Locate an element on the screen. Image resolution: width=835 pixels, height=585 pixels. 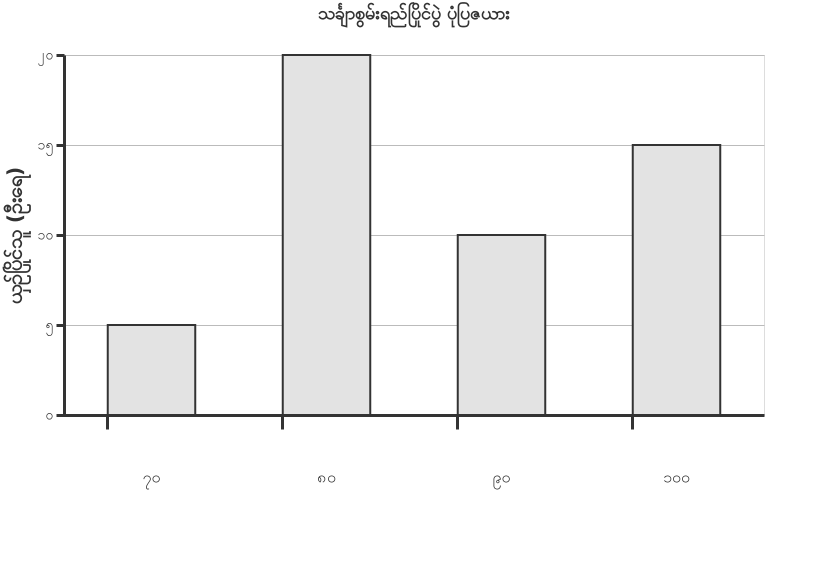
y-tick-label: ၁၀ is located at coordinates (46, 236).